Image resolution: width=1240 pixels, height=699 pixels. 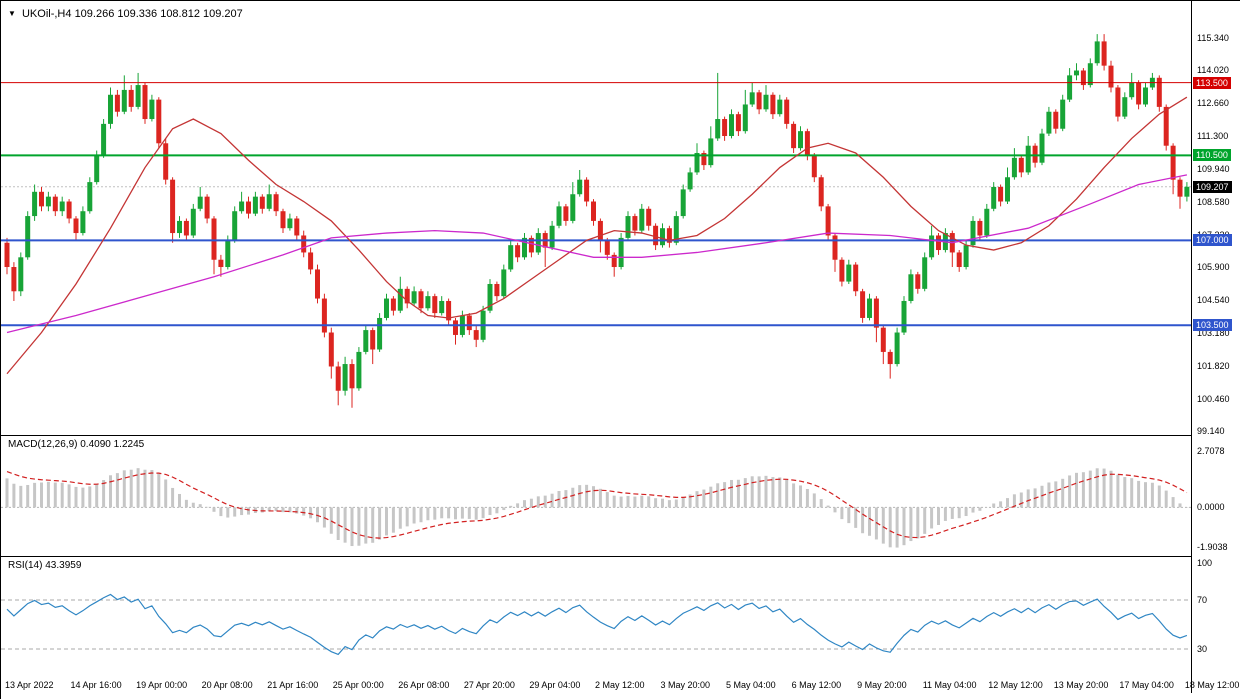 I want to click on time-axis-label: 27 Apr 20:00, so click(x=489, y=685).